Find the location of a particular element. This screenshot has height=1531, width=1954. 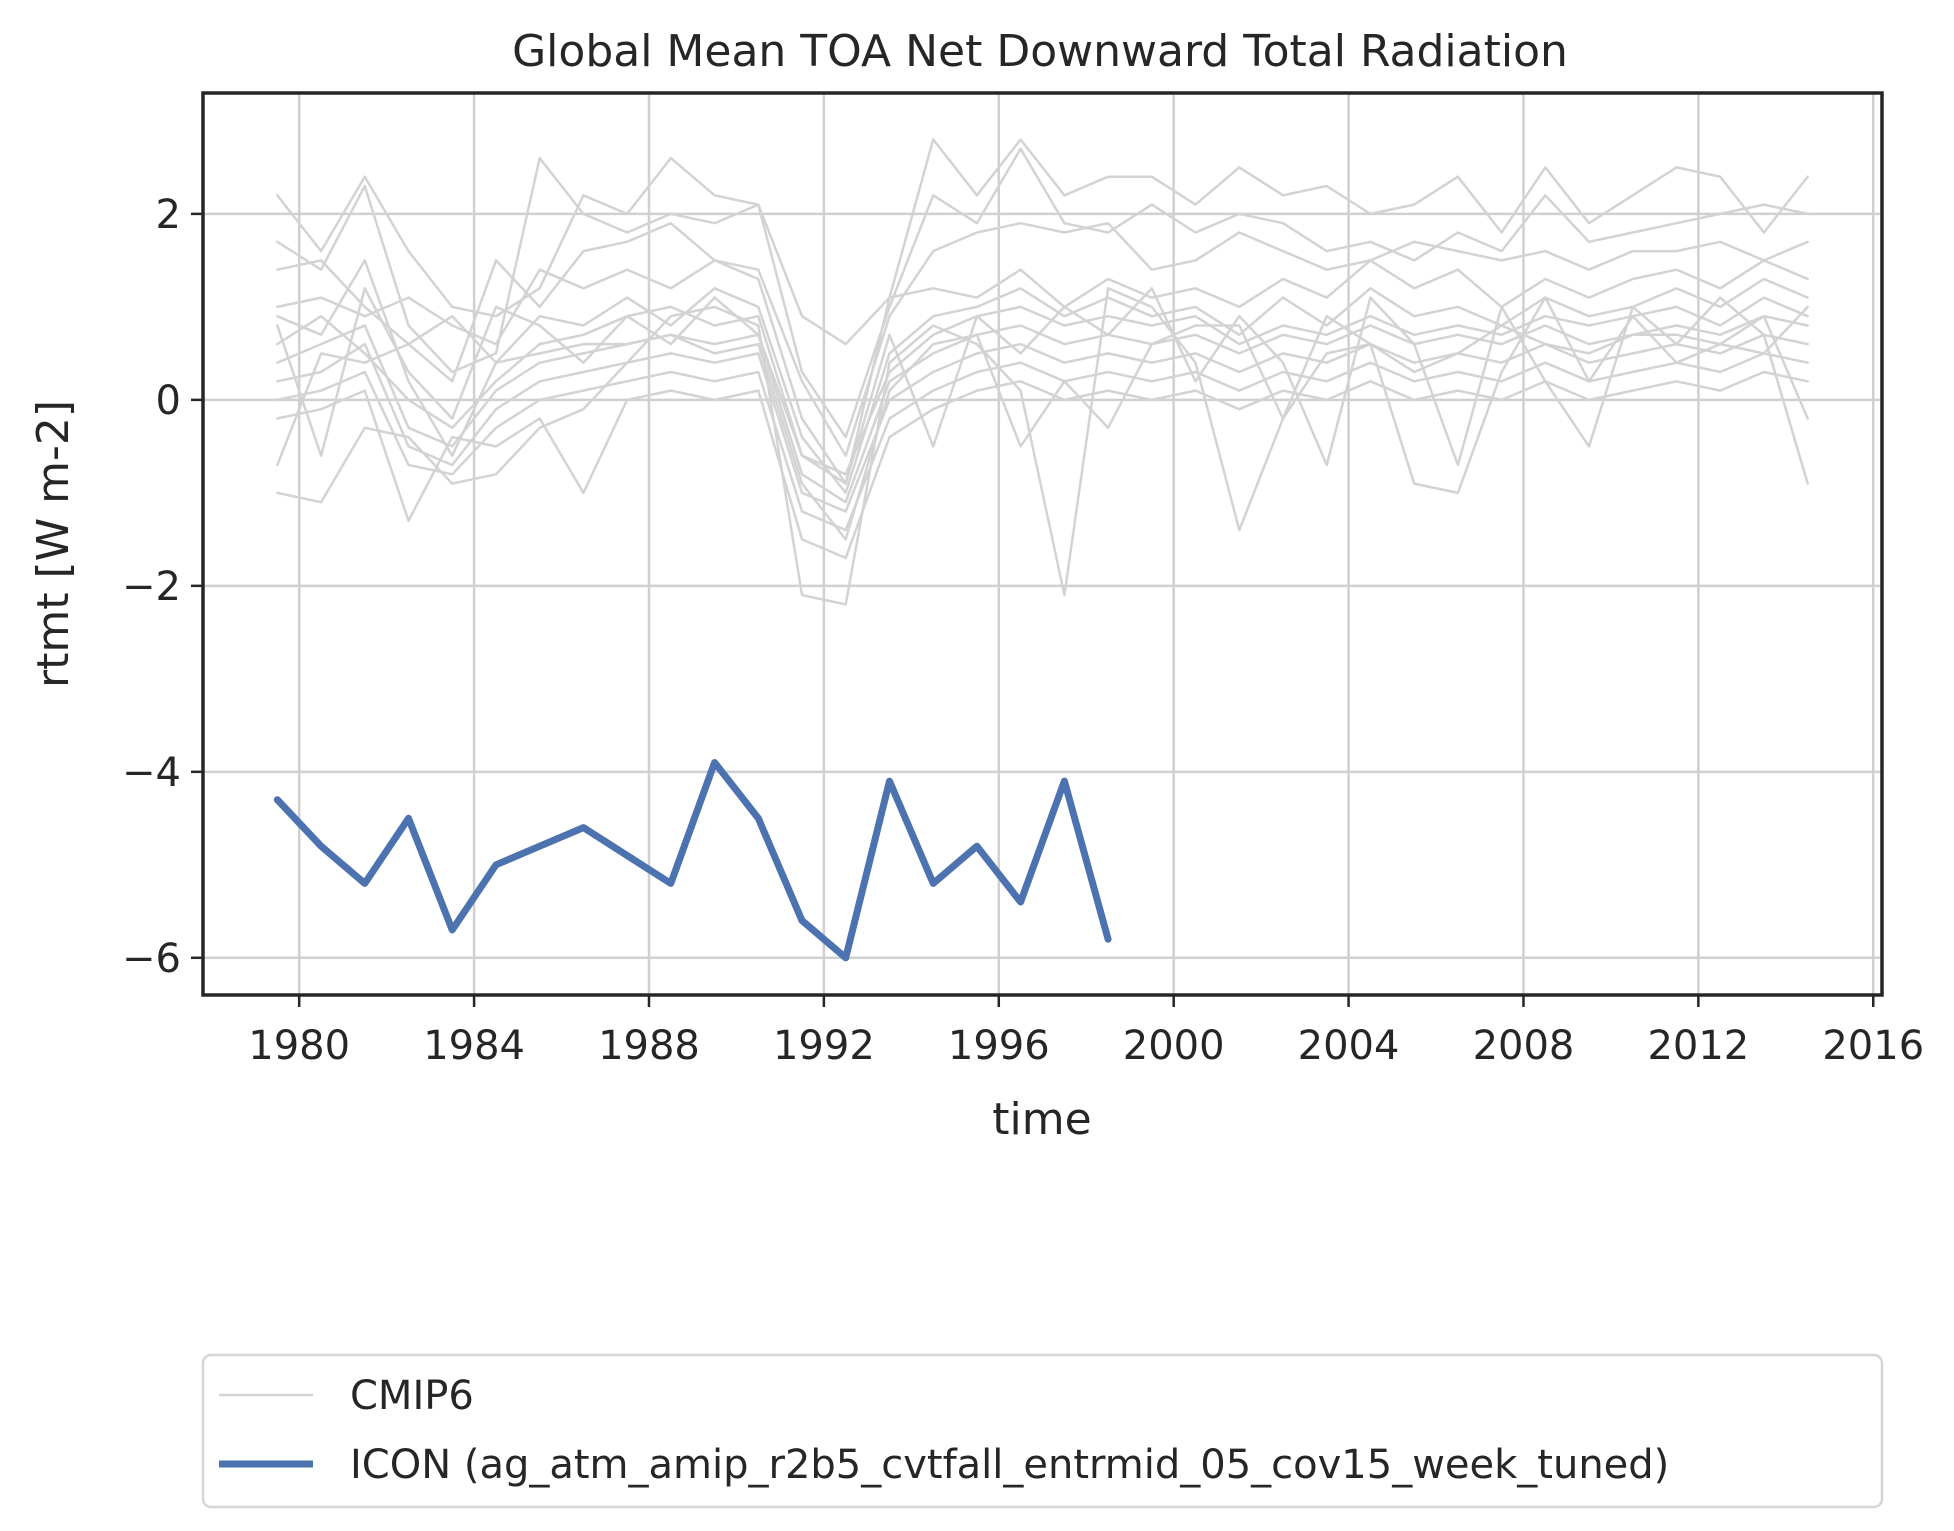

x-tick-label: 1980 is located at coordinates (299, 1046).